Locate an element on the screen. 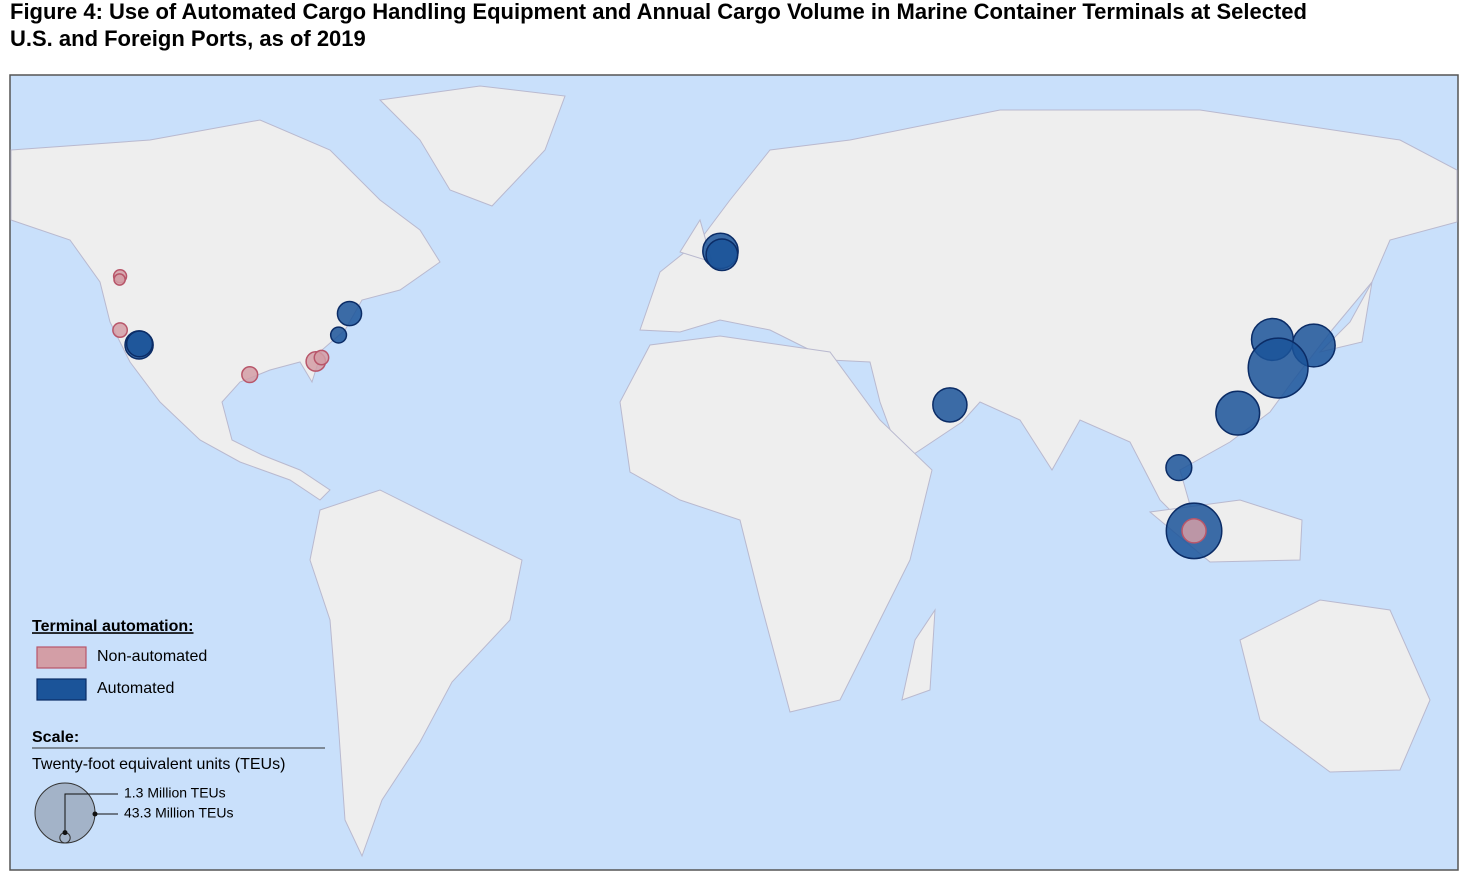  north-america is located at coordinates (225, 310).